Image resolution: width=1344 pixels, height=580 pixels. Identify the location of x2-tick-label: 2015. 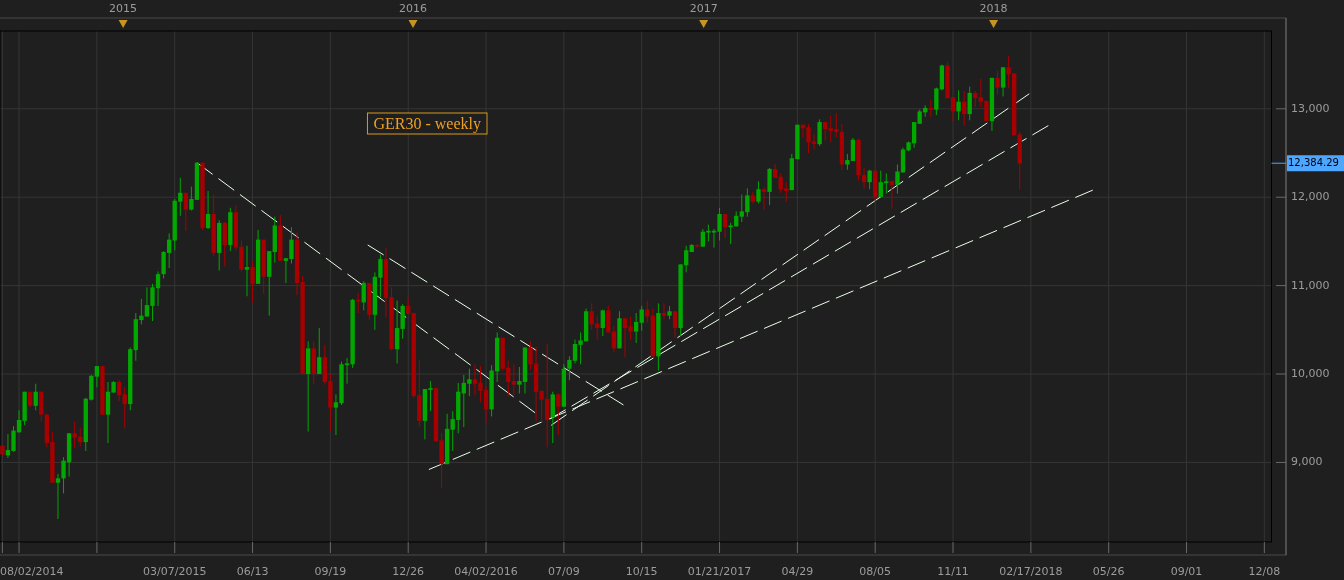
(123, 8).